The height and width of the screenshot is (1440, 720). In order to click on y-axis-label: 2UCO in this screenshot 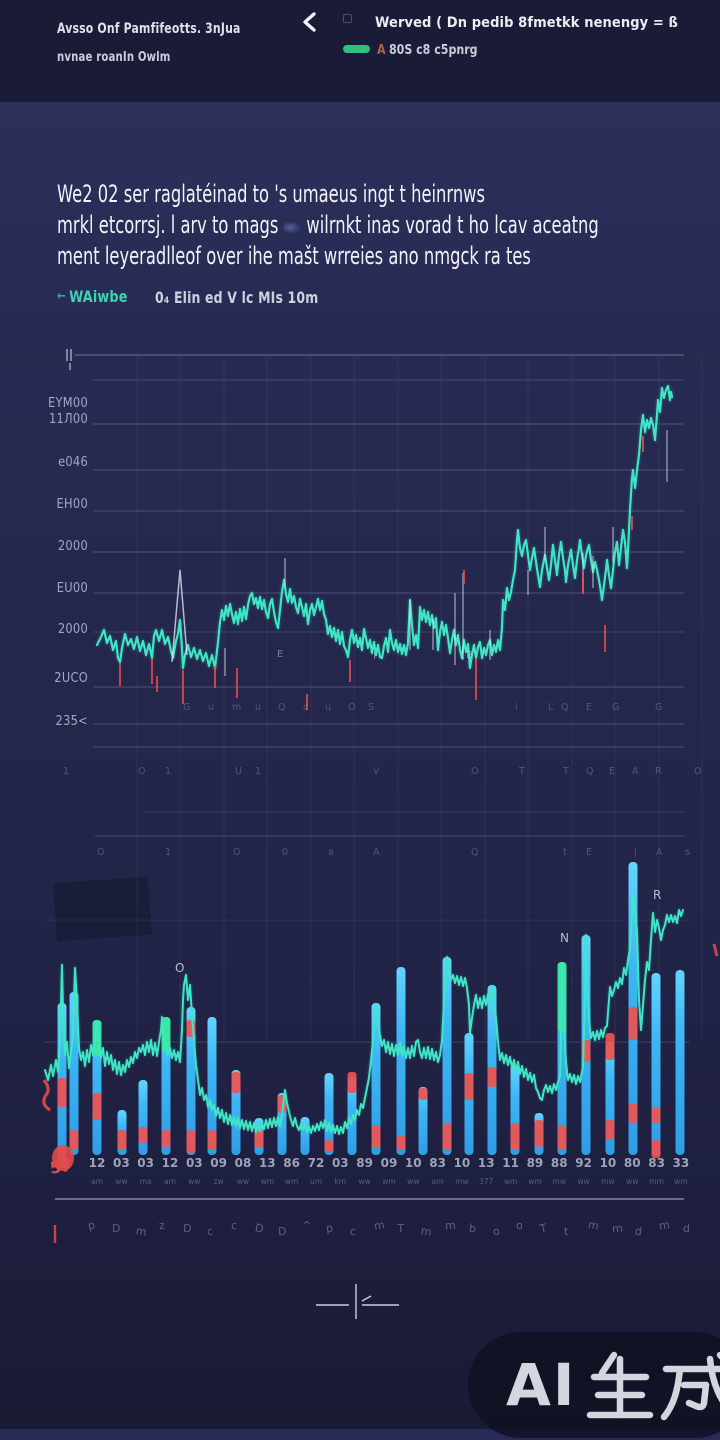, I will do `click(71, 678)`.